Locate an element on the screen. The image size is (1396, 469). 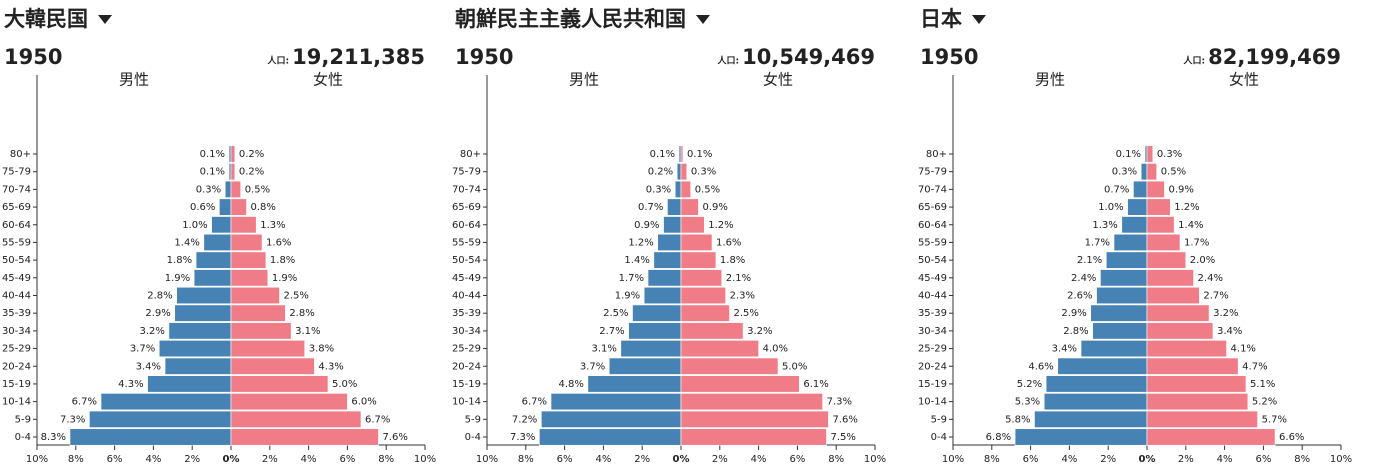
value-label: 0.2% is located at coordinates (251, 172).